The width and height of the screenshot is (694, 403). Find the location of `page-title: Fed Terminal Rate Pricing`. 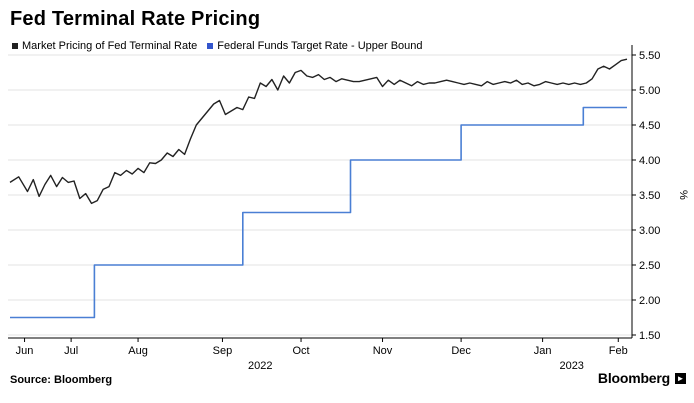

page-title: Fed Terminal Rate Pricing is located at coordinates (135, 19).